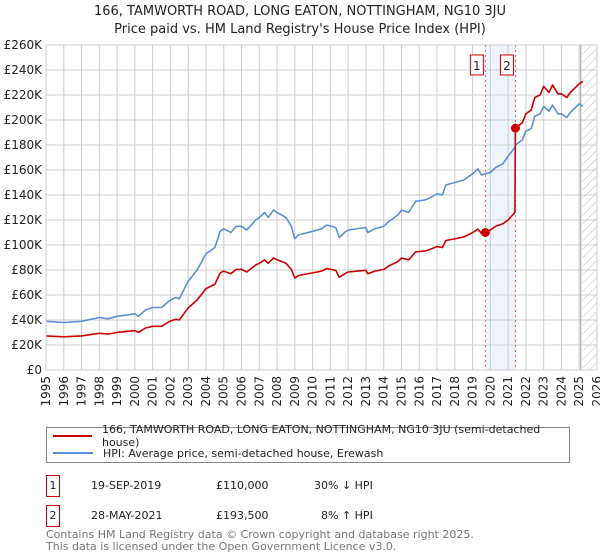 This screenshot has height=560, width=600. Describe the element at coordinates (27, 270) in the screenshot. I see `y-tick-label: £80K` at that location.